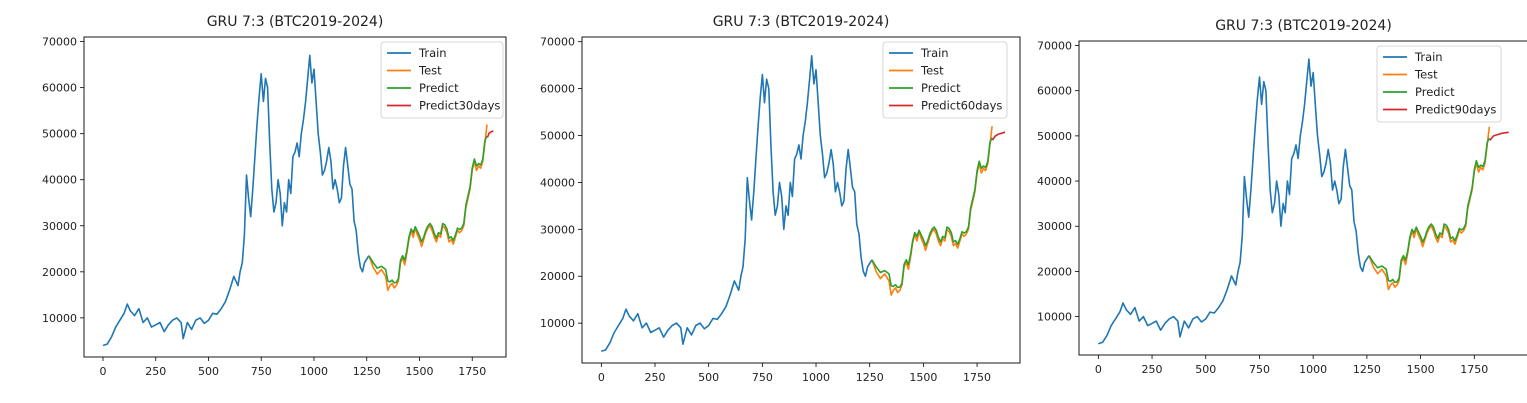  Describe the element at coordinates (459, 106) in the screenshot. I see `legend-label-forecast: Predict30days` at that location.